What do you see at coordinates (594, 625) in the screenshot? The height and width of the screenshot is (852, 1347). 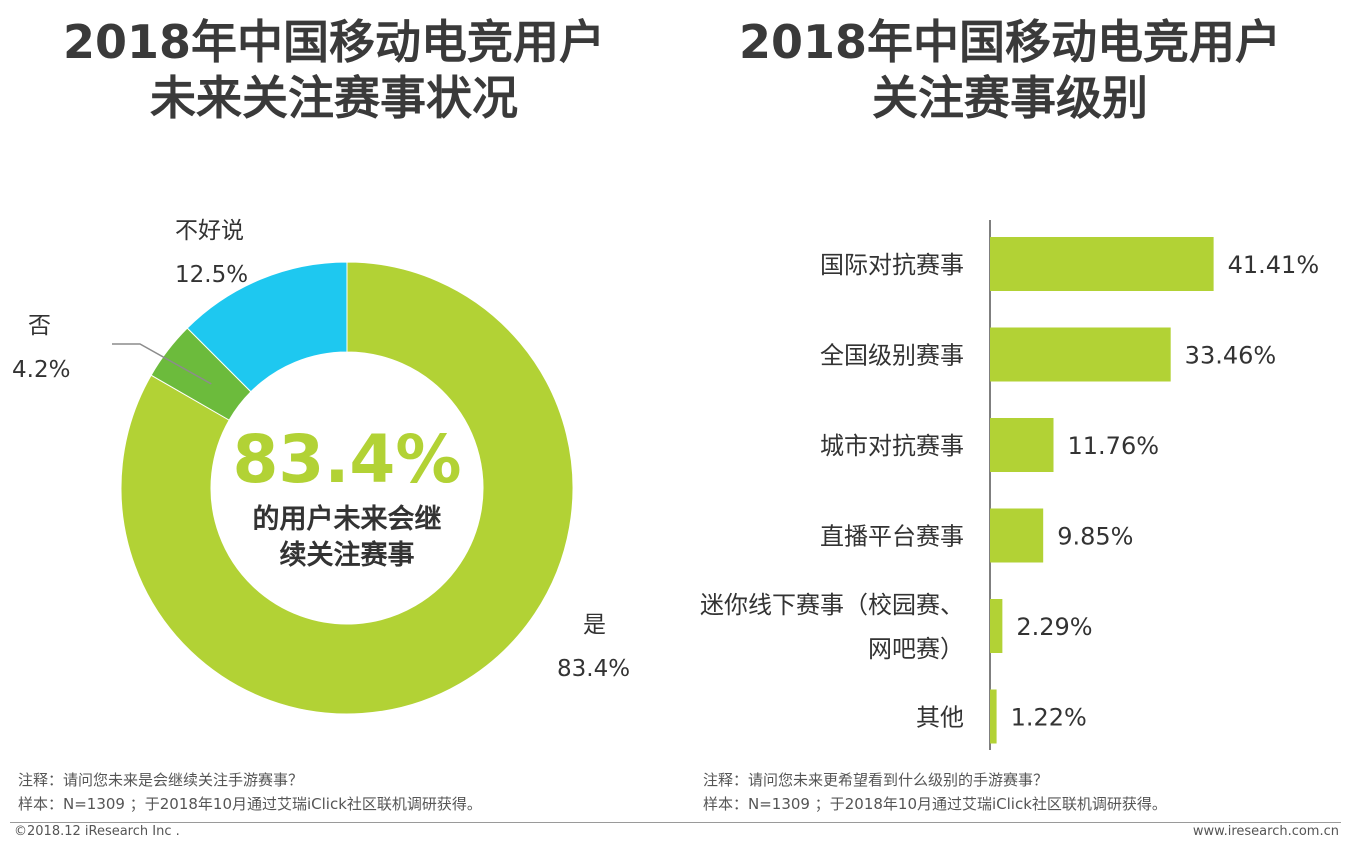 I see `slice-label-0: 是` at bounding box center [594, 625].